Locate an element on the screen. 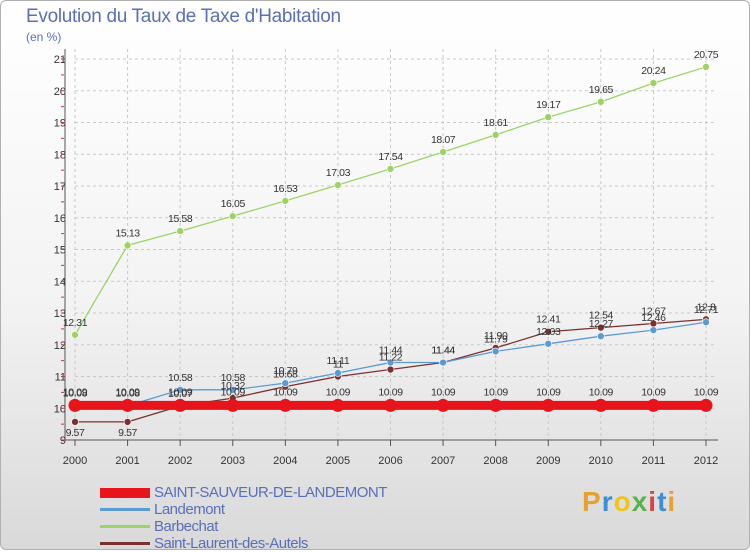 Image resolution: width=750 pixels, height=552 pixels. data-label: 10.08 is located at coordinates (75, 394).